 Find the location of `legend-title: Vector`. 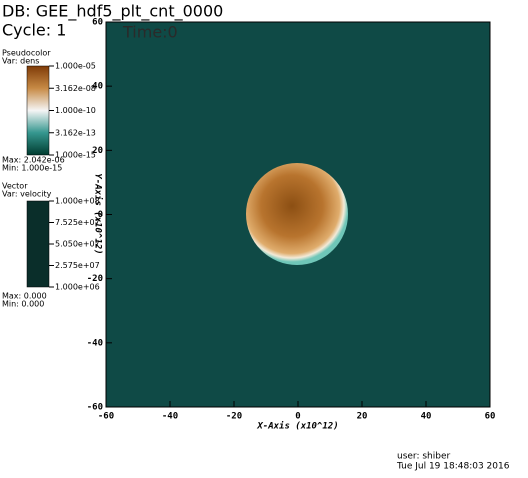

legend-title: Vector is located at coordinates (15, 186).